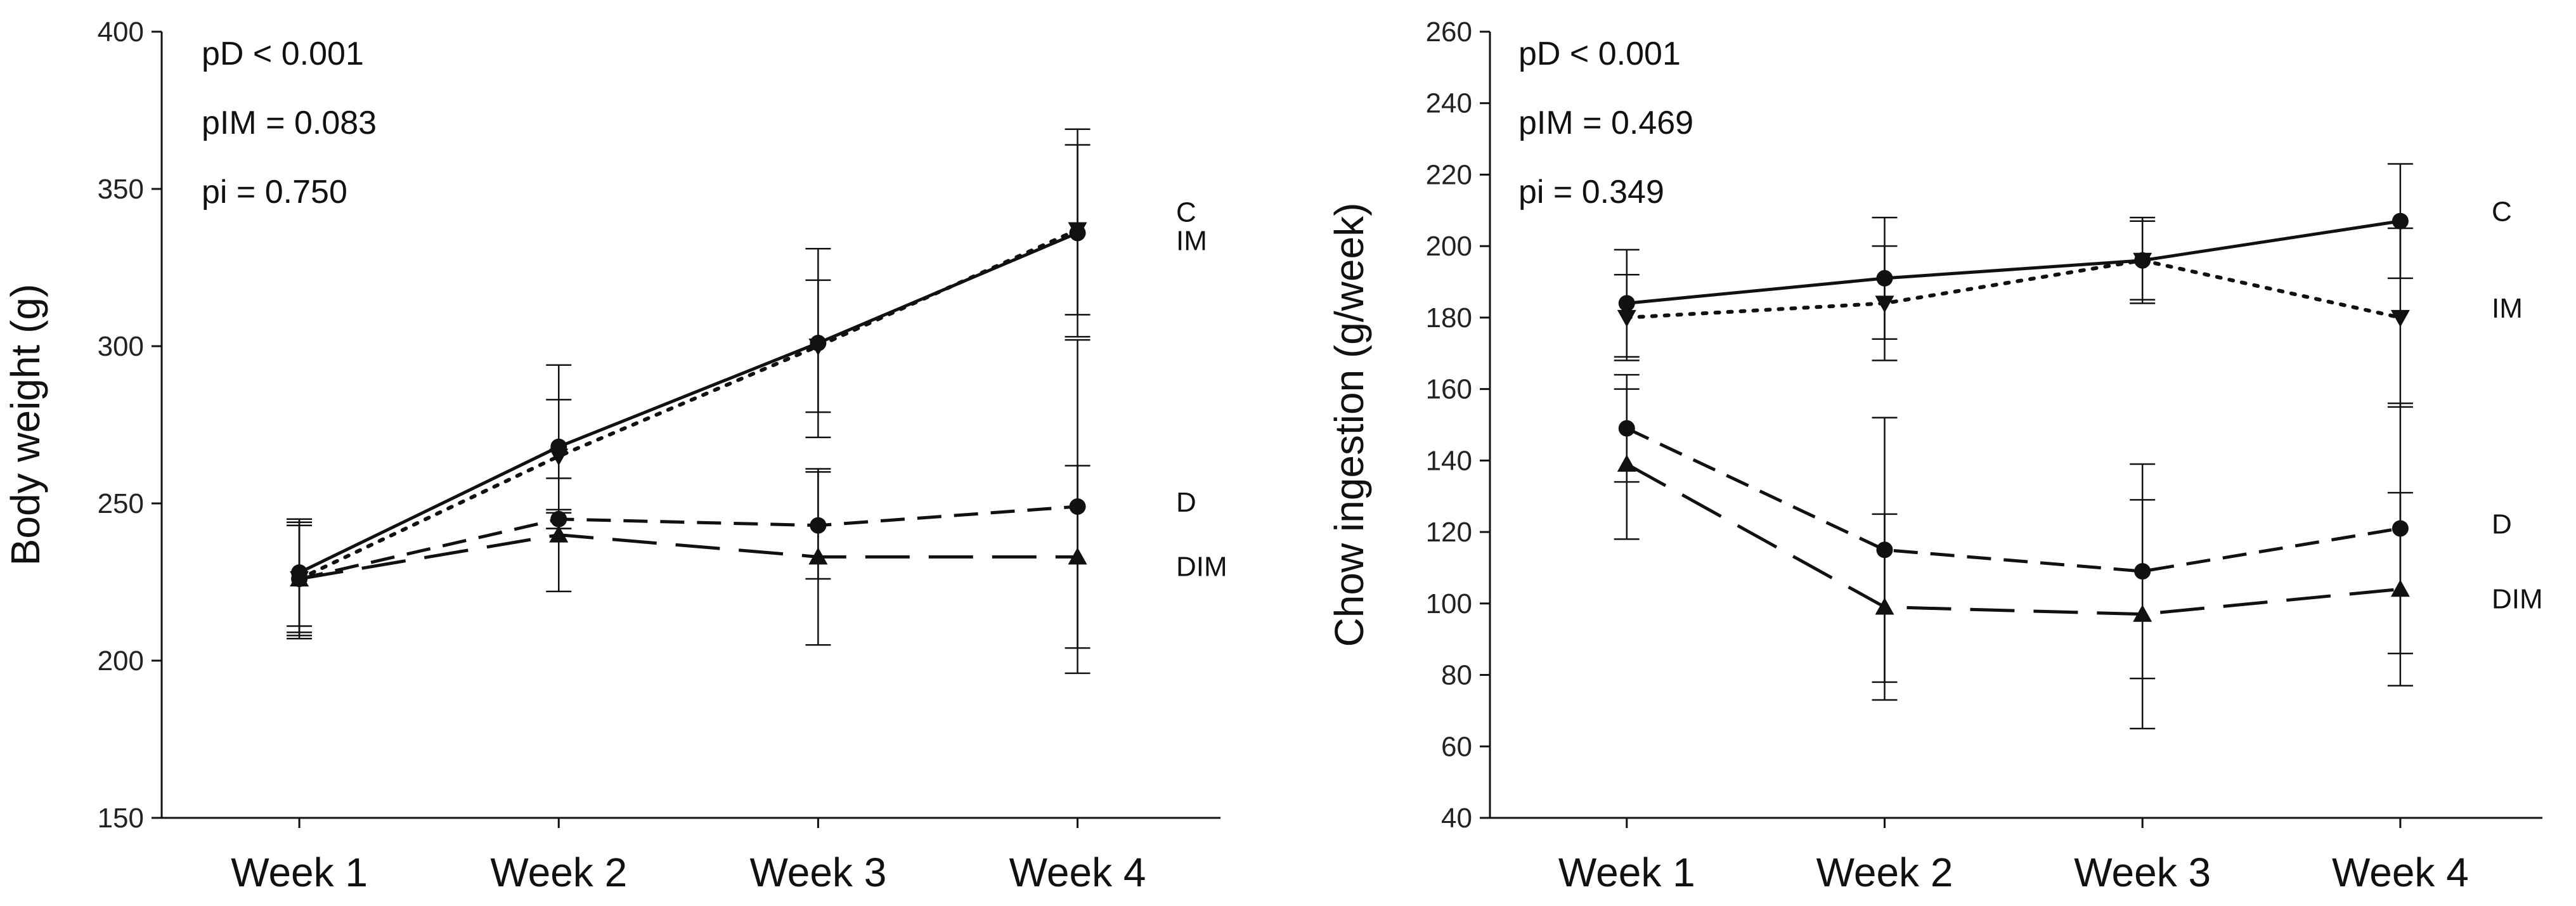  Describe the element at coordinates (289, 123) in the screenshot. I see `stat-annotation: pIM = 0.083` at that location.